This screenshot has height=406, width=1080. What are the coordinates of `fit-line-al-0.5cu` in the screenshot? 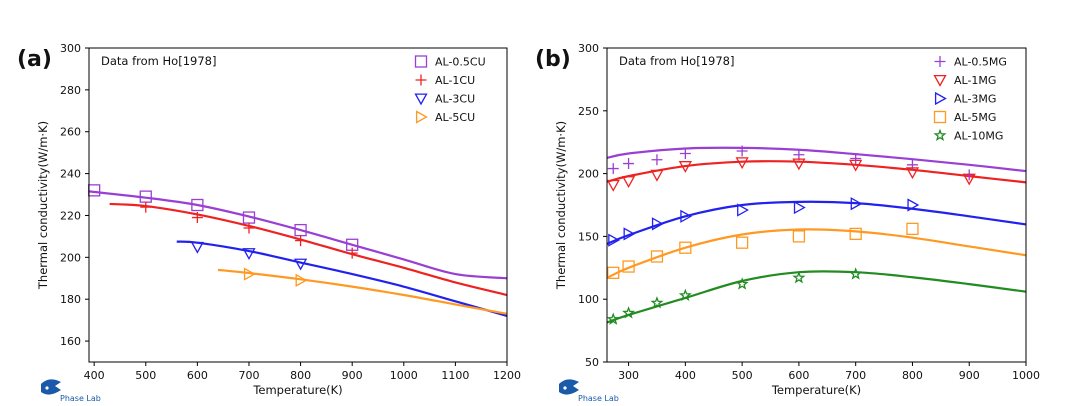 It's located at (298, 235).